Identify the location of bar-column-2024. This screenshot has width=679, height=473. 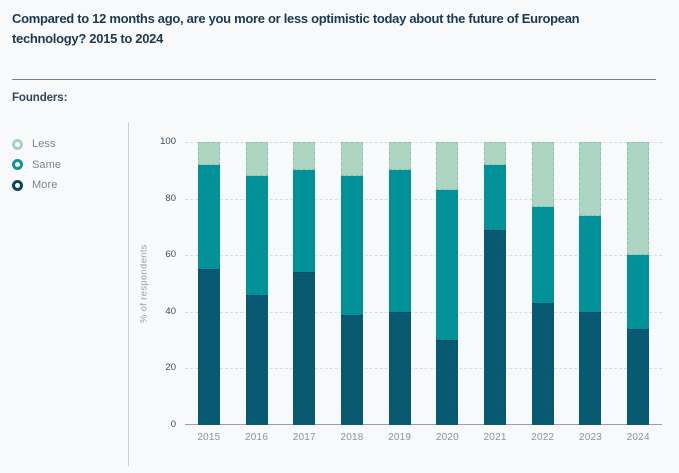
(638, 283).